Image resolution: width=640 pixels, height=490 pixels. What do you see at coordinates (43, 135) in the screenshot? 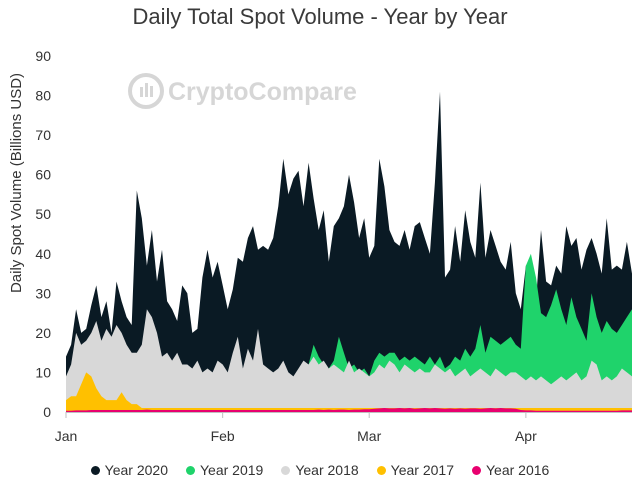
I see `y-tick-label: 70` at bounding box center [43, 135].